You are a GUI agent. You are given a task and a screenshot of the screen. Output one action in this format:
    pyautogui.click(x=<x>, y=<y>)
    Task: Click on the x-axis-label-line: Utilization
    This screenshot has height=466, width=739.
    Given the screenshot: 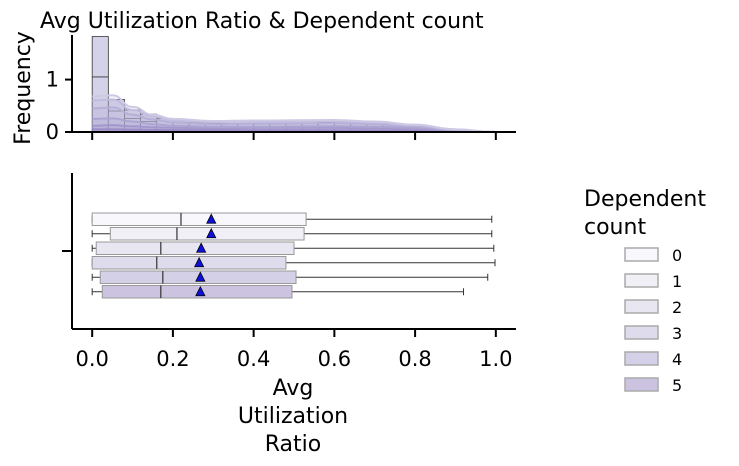 What is the action you would take?
    pyautogui.click(x=293, y=416)
    